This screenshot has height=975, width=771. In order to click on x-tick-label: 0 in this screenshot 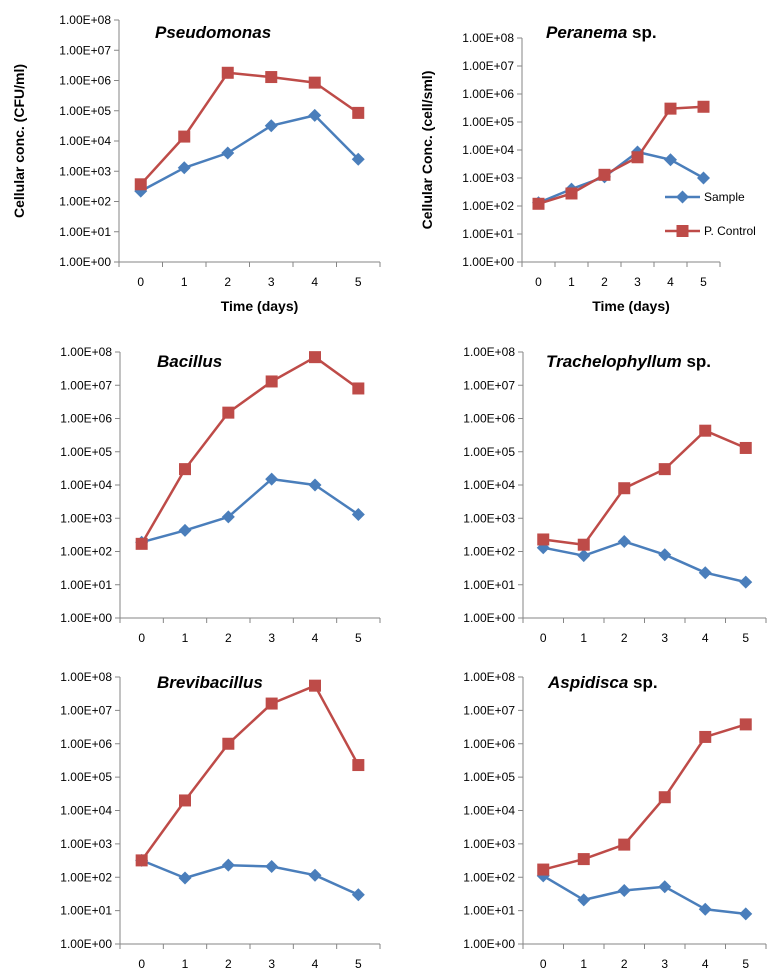, I will do `click(141, 964)`.